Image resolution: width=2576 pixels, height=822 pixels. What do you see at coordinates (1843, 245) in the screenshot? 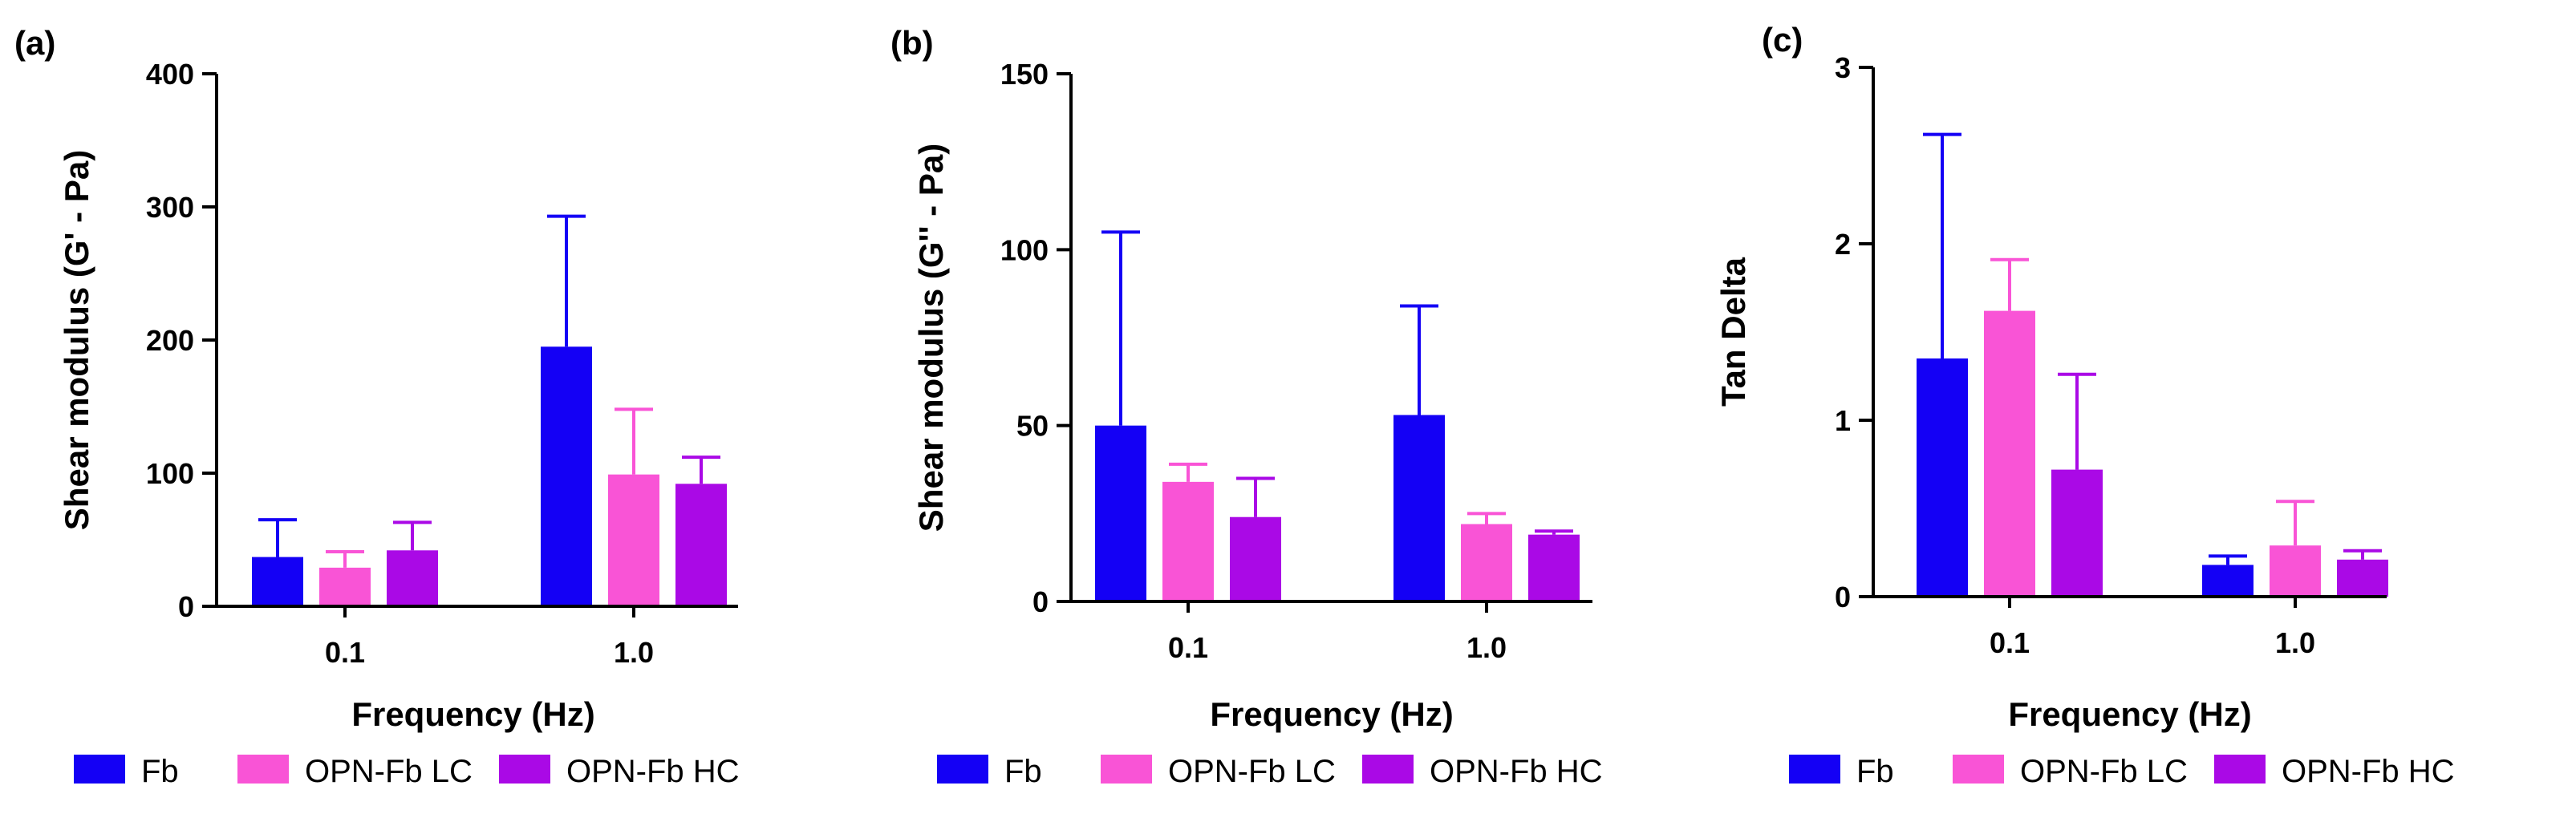
I see `y-tick-label: 2` at bounding box center [1843, 245].